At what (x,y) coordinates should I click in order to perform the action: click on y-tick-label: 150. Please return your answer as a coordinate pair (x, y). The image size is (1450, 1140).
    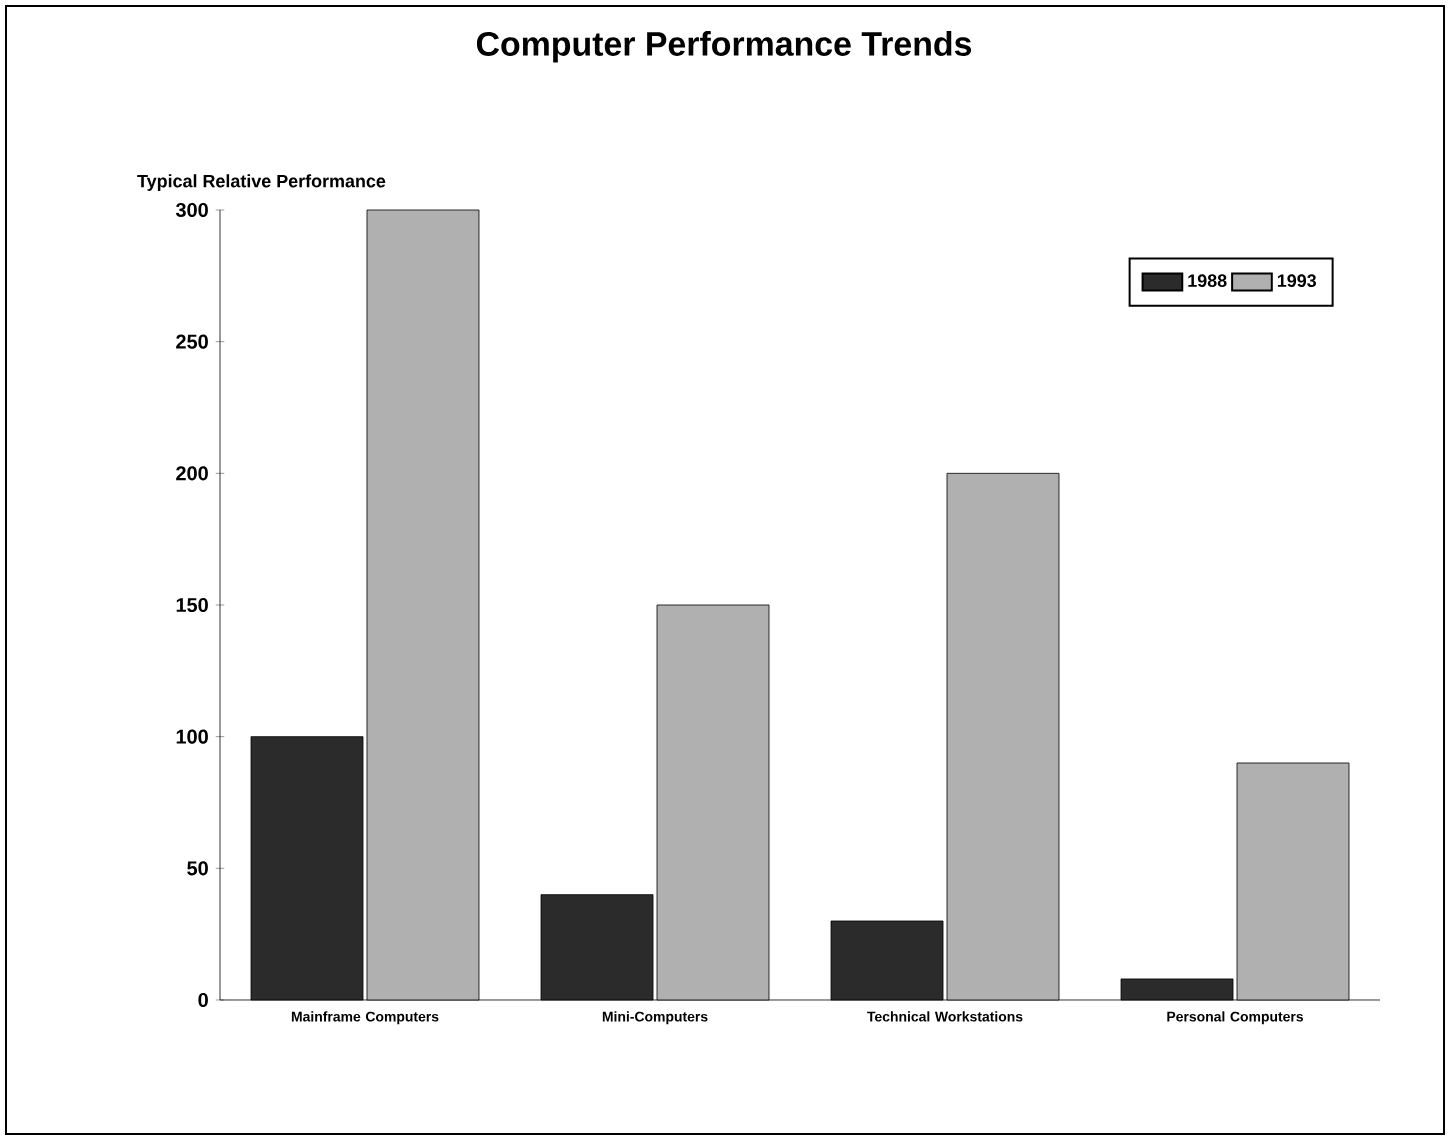
    Looking at the image, I should click on (192, 605).